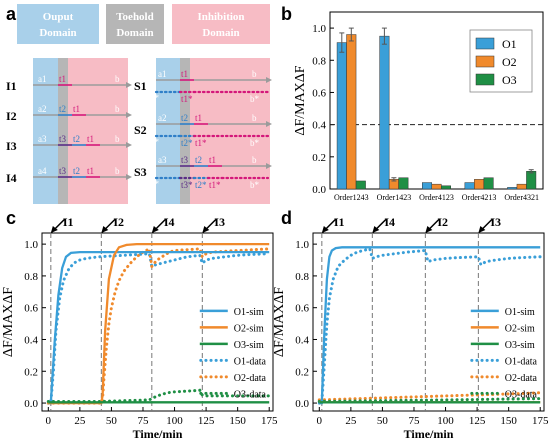 This screenshot has width=550, height=443. I want to click on complex-bot-toehold-label: t2*, so click(201, 185).